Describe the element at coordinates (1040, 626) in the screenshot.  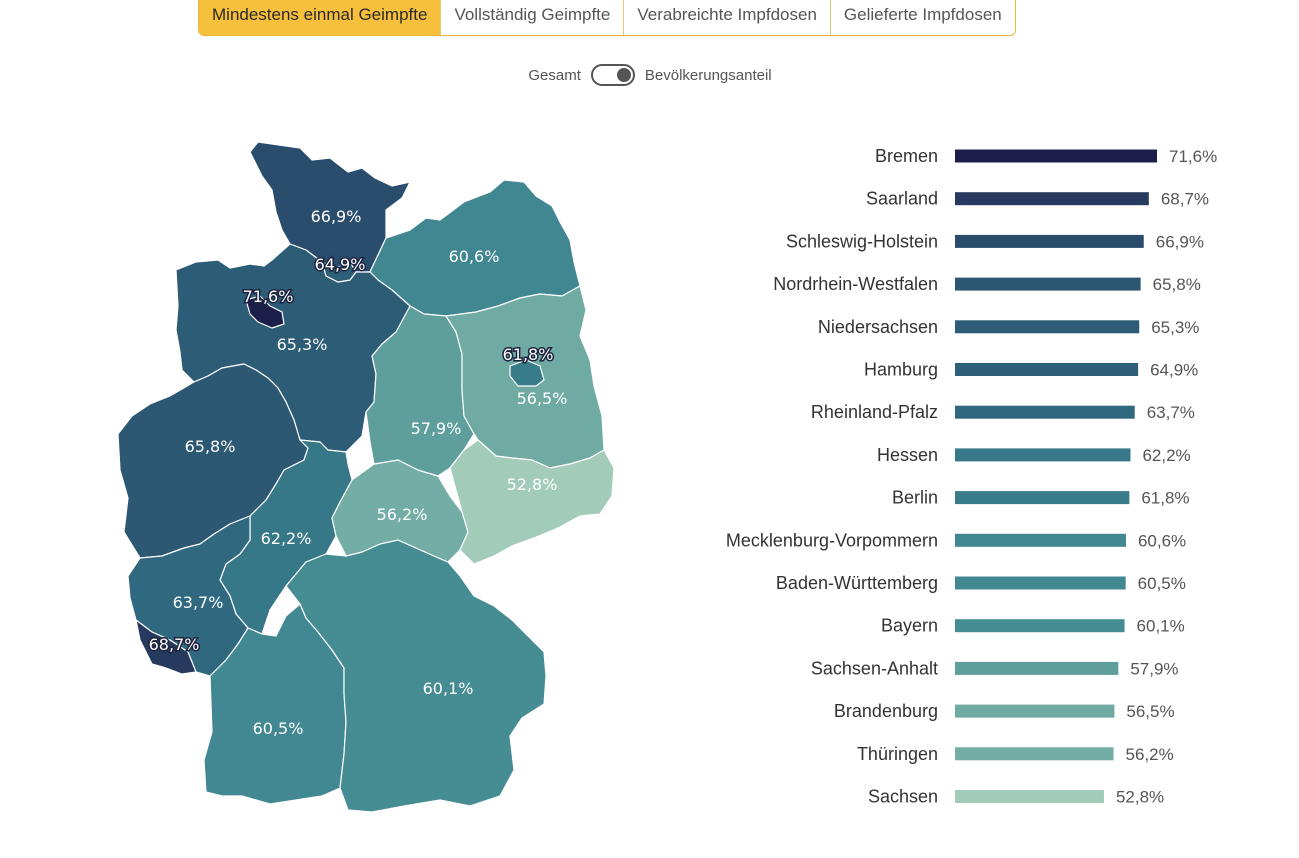
I see `bar-bayern` at that location.